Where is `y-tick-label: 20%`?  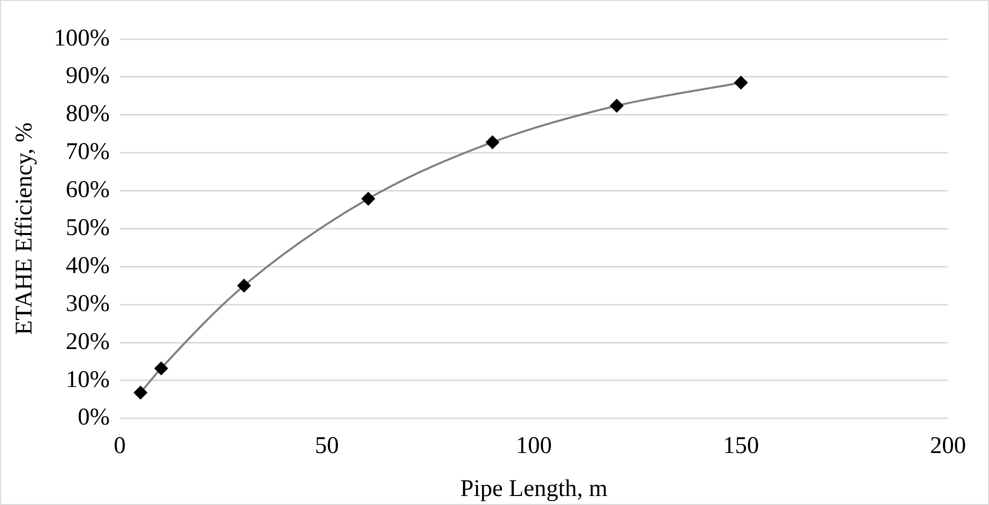
y-tick-label: 20% is located at coordinates (88, 341).